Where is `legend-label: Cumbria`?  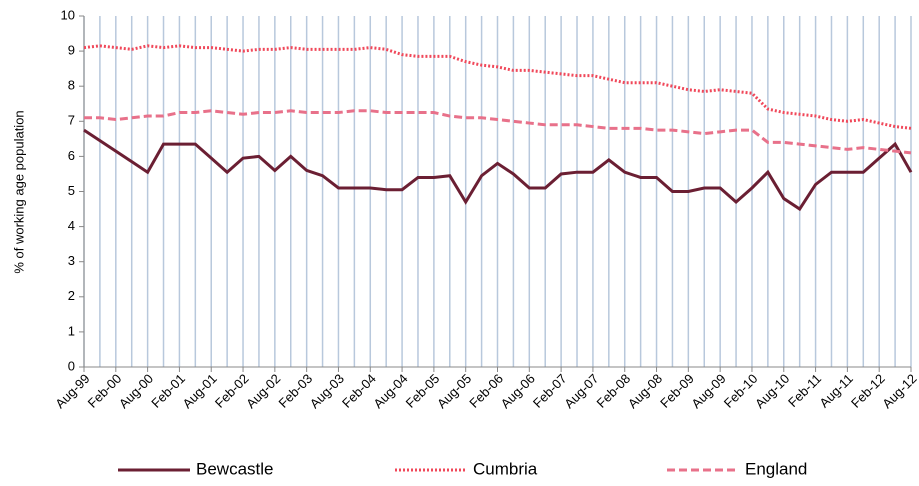 legend-label: Cumbria is located at coordinates (505, 468).